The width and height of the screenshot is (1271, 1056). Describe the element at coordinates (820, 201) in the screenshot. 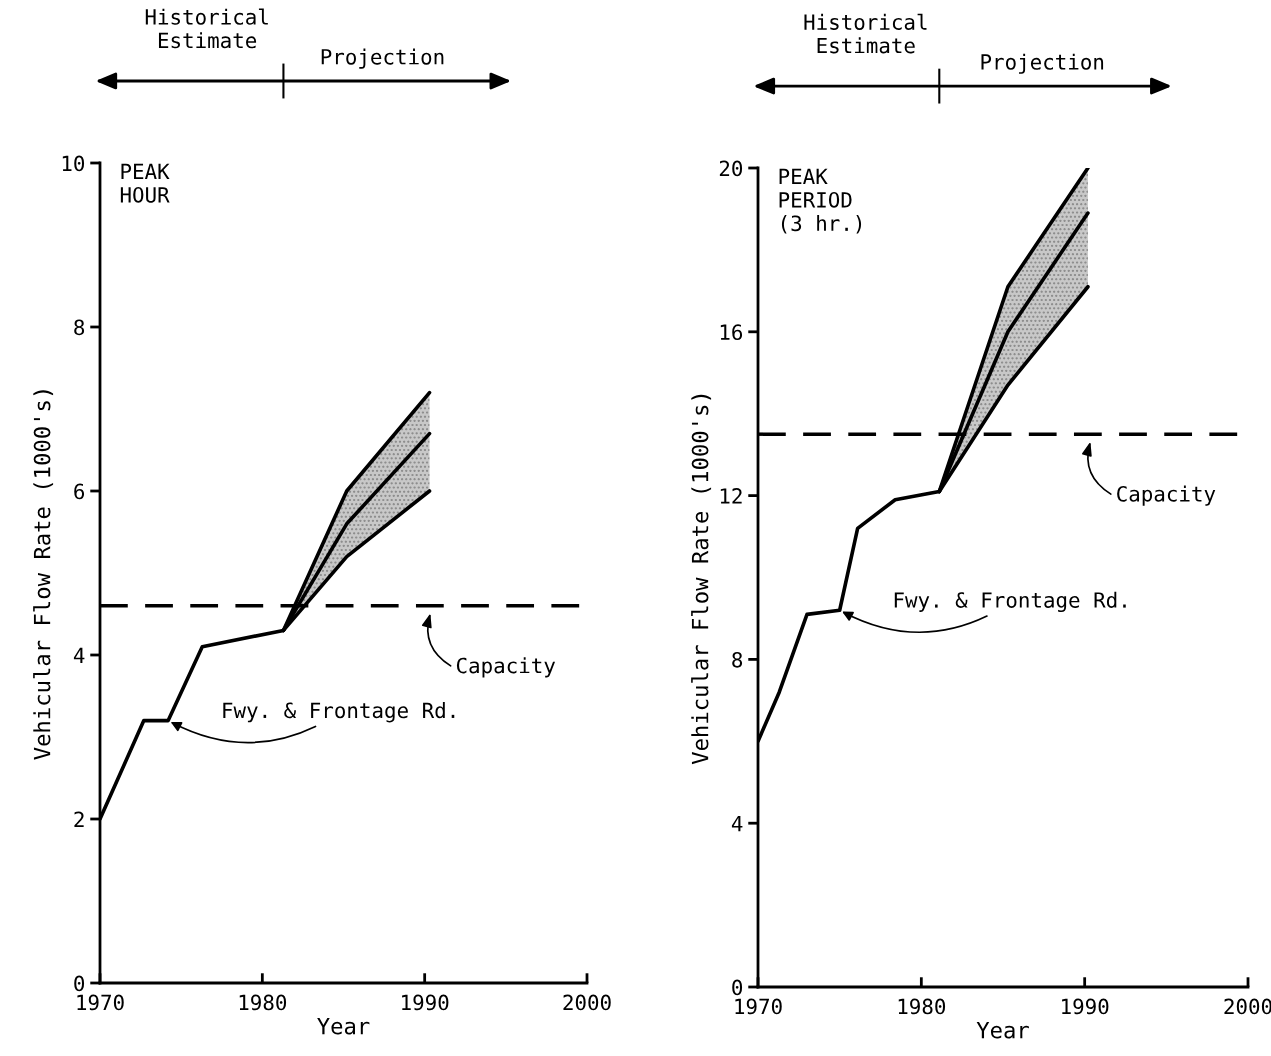

I see `annotation: PEAK PERIOD (3 hr.)` at that location.